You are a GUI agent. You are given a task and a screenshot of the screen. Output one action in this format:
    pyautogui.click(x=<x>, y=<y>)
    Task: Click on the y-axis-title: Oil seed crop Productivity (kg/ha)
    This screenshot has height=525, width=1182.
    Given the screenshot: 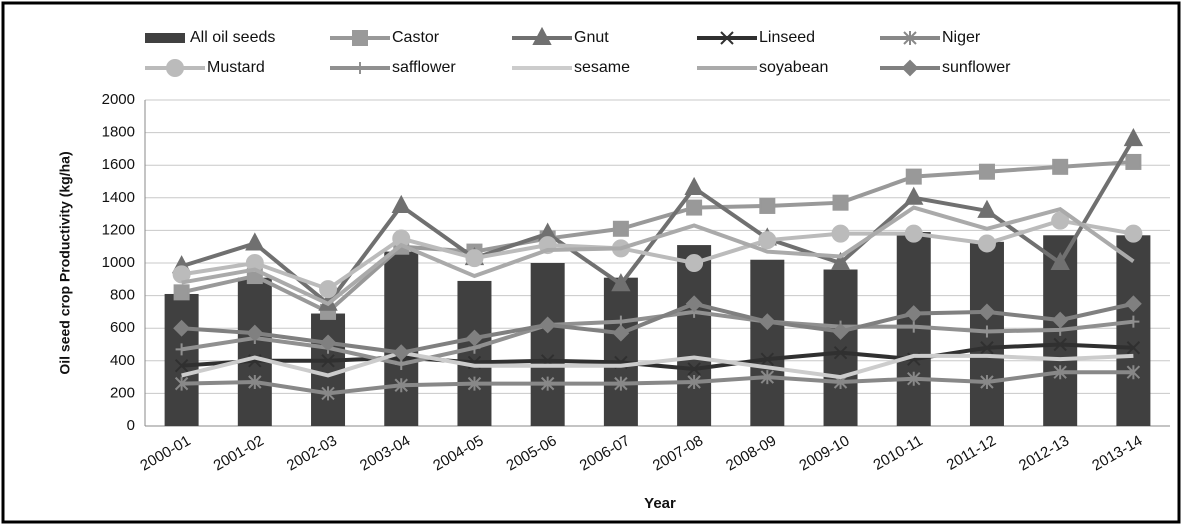 What is the action you would take?
    pyautogui.click(x=65, y=262)
    